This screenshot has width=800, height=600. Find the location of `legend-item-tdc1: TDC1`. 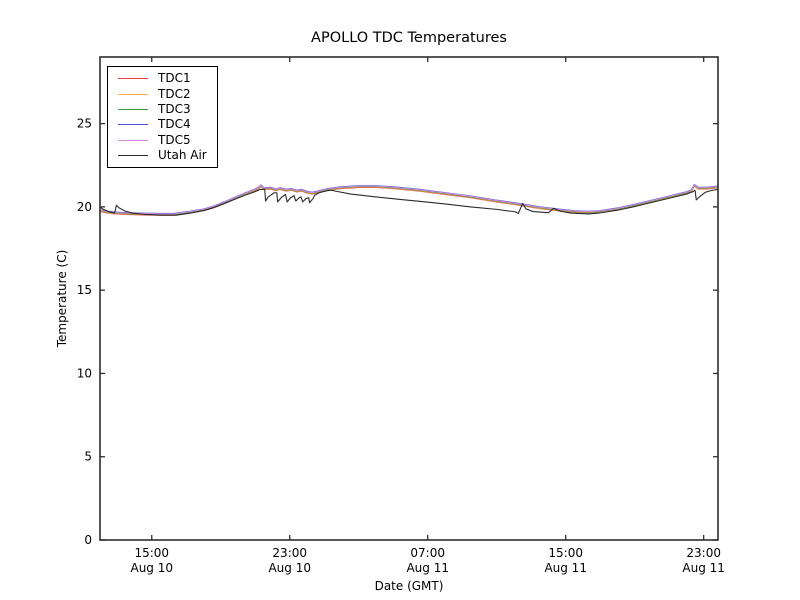

legend-item-tdc1: TDC1 is located at coordinates (162, 78).